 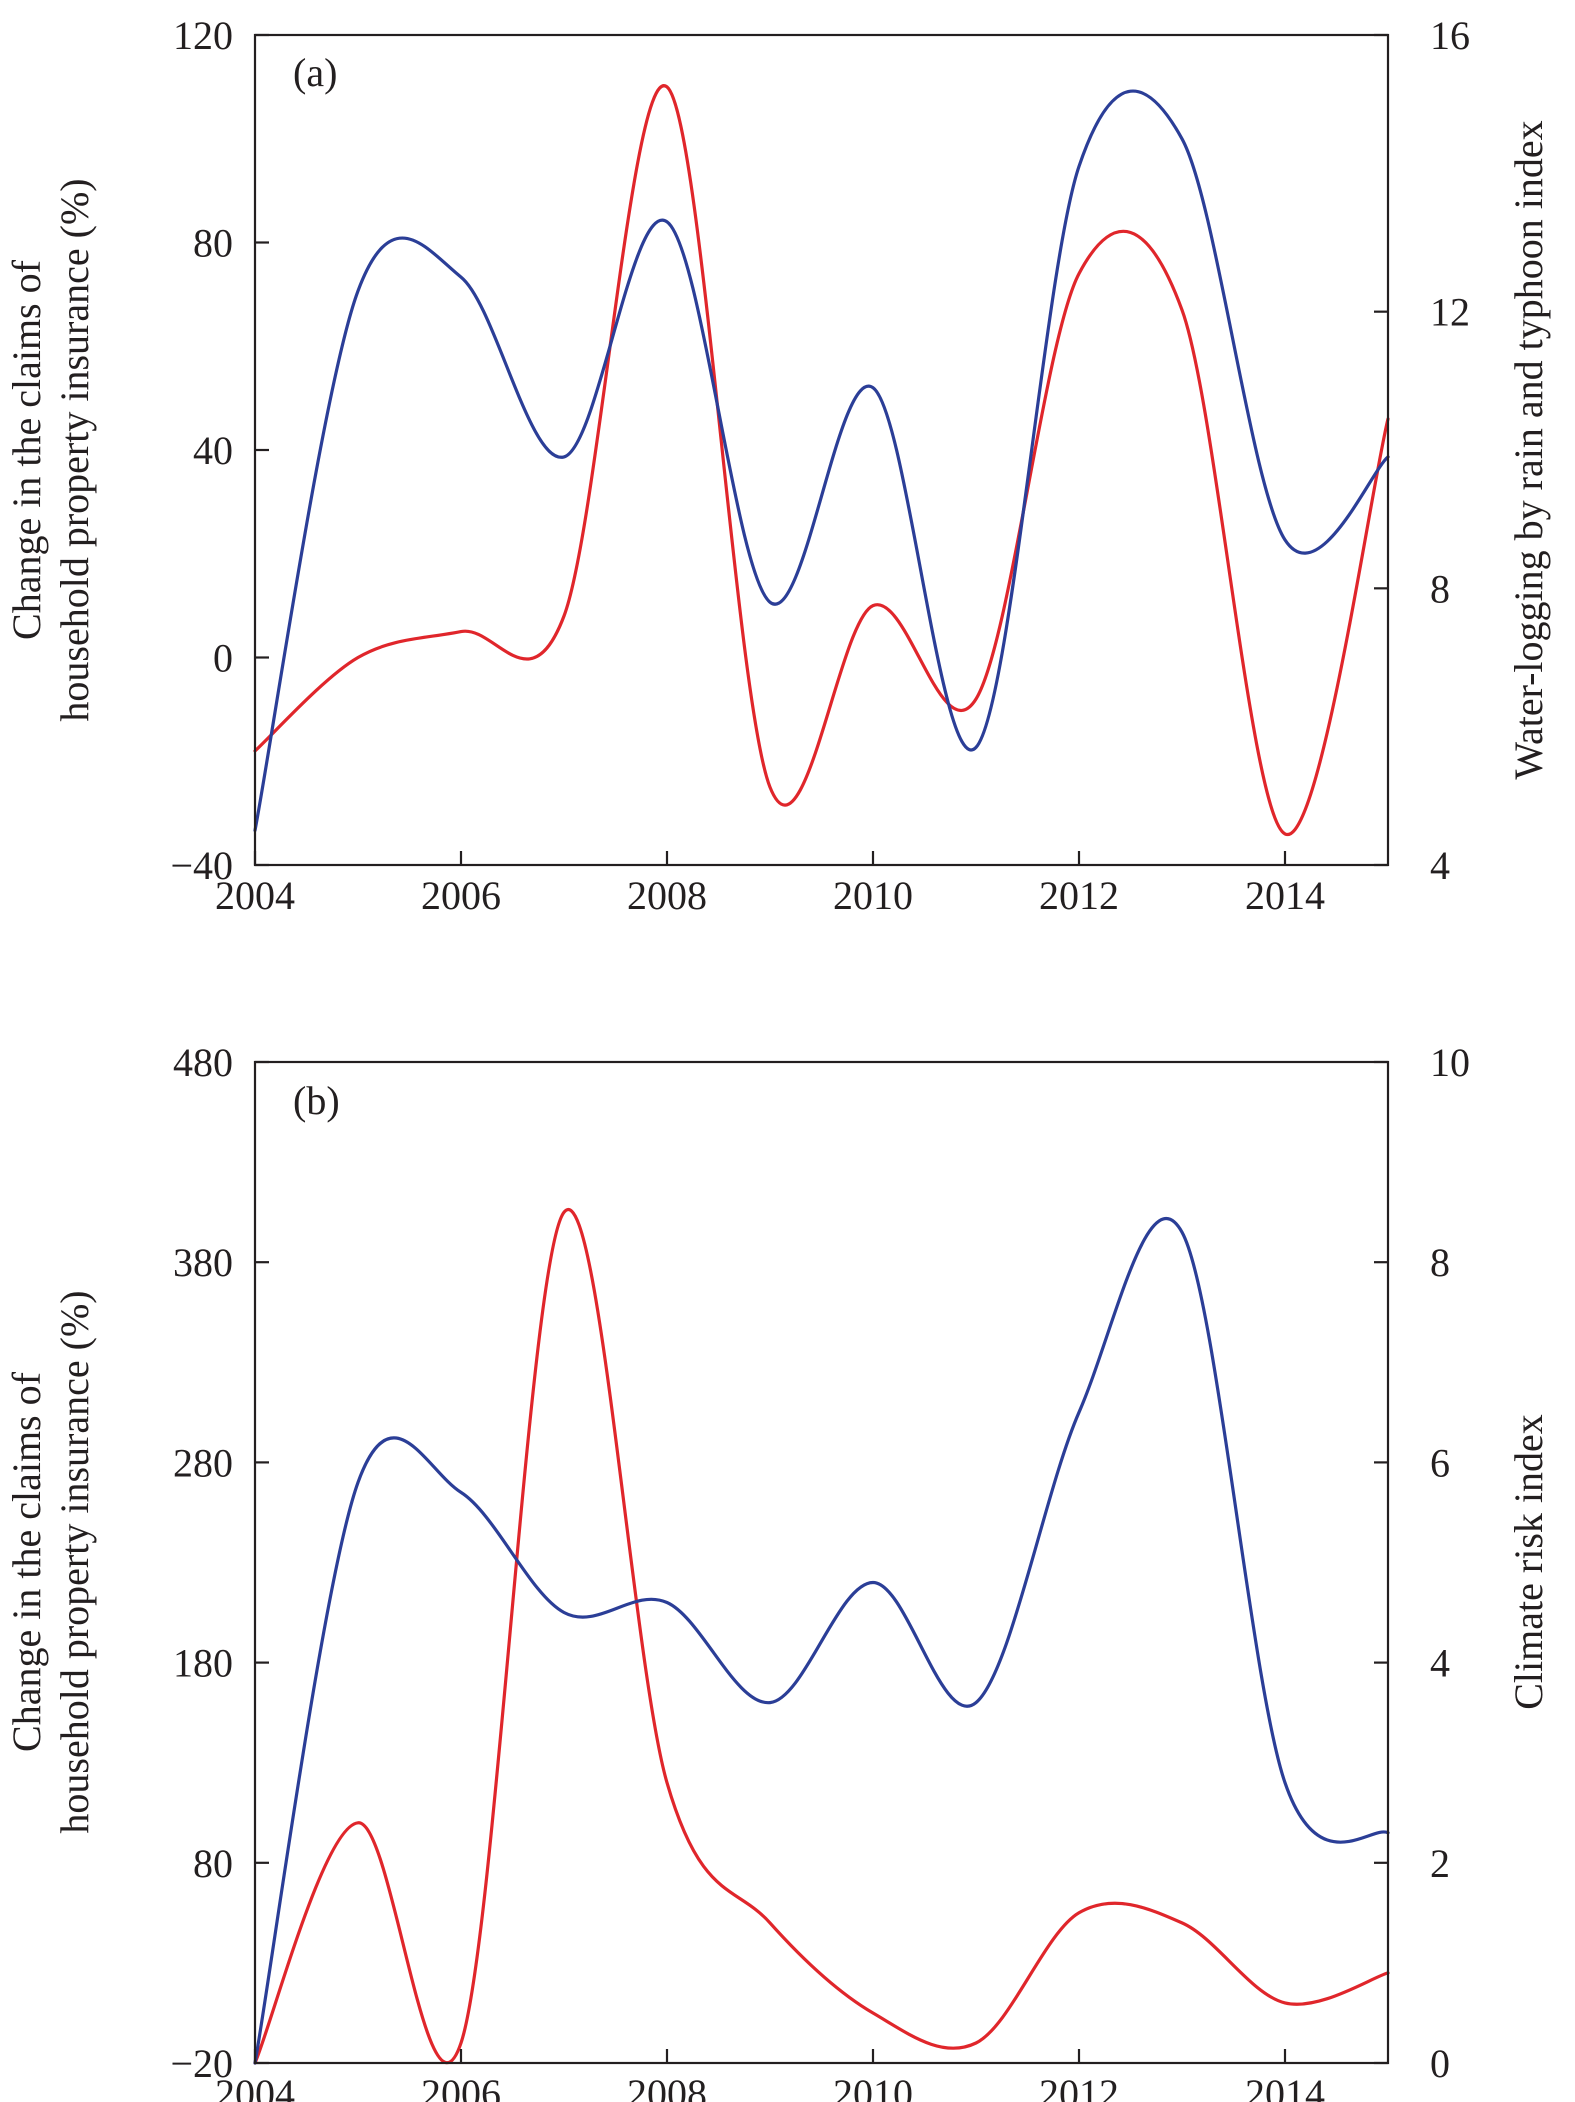 I want to click on panel-b-x-tick-label: 2012, so click(x=1079, y=2086).